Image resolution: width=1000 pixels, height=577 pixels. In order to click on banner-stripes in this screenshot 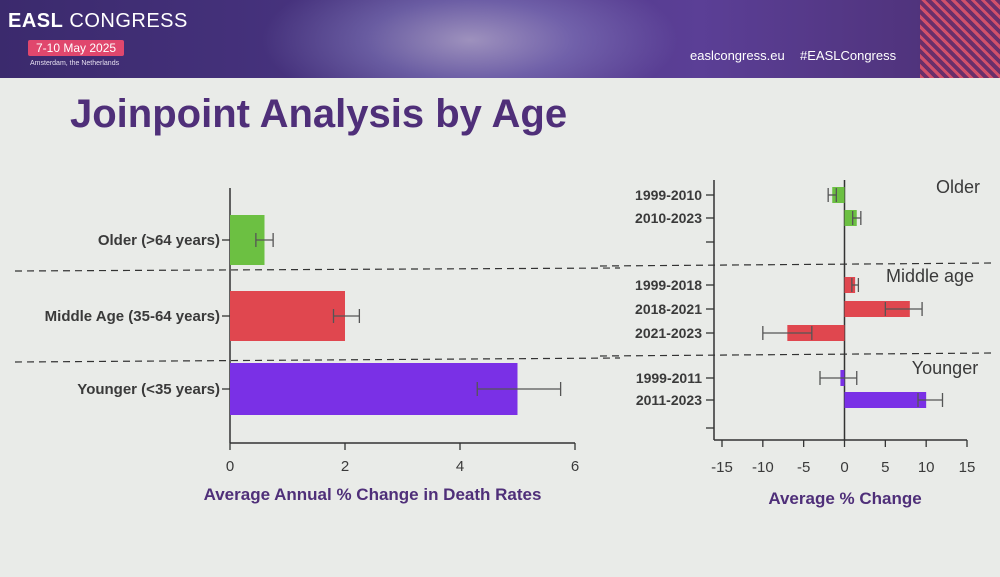, I will do `click(960, 39)`.